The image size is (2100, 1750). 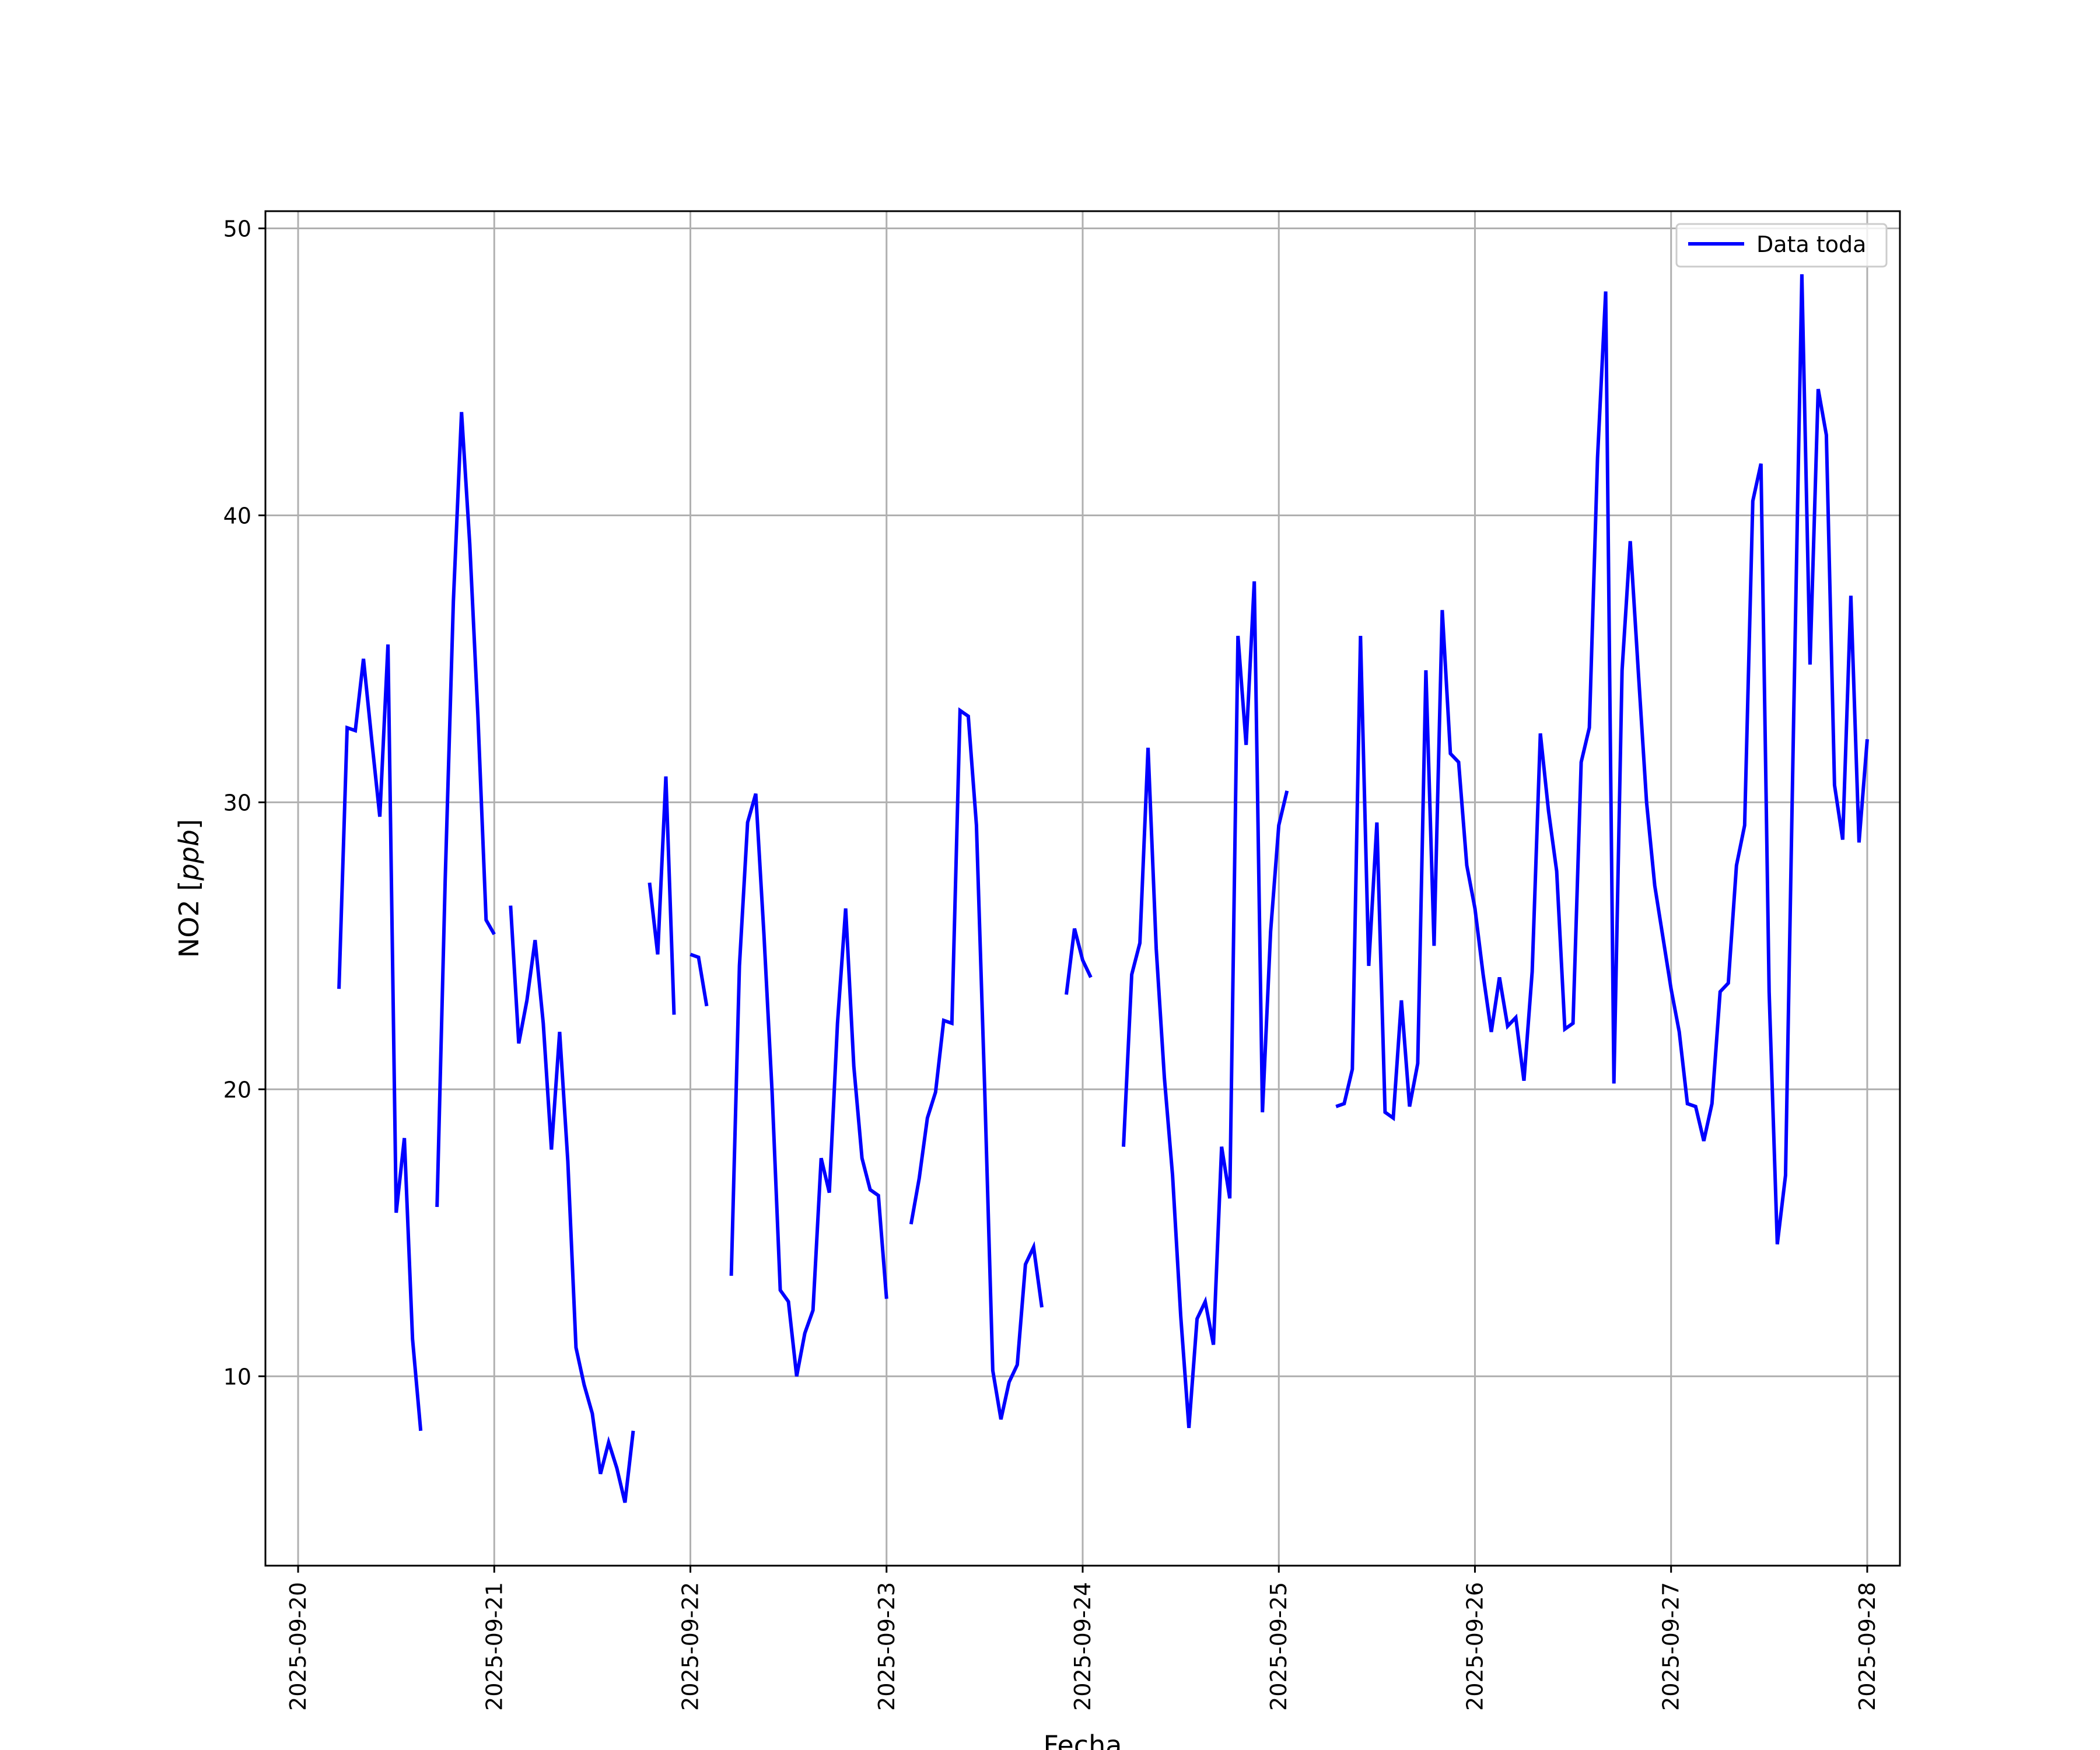 What do you see at coordinates (1279, 1646) in the screenshot?
I see `x-tick-label: 2025-09-25` at bounding box center [1279, 1646].